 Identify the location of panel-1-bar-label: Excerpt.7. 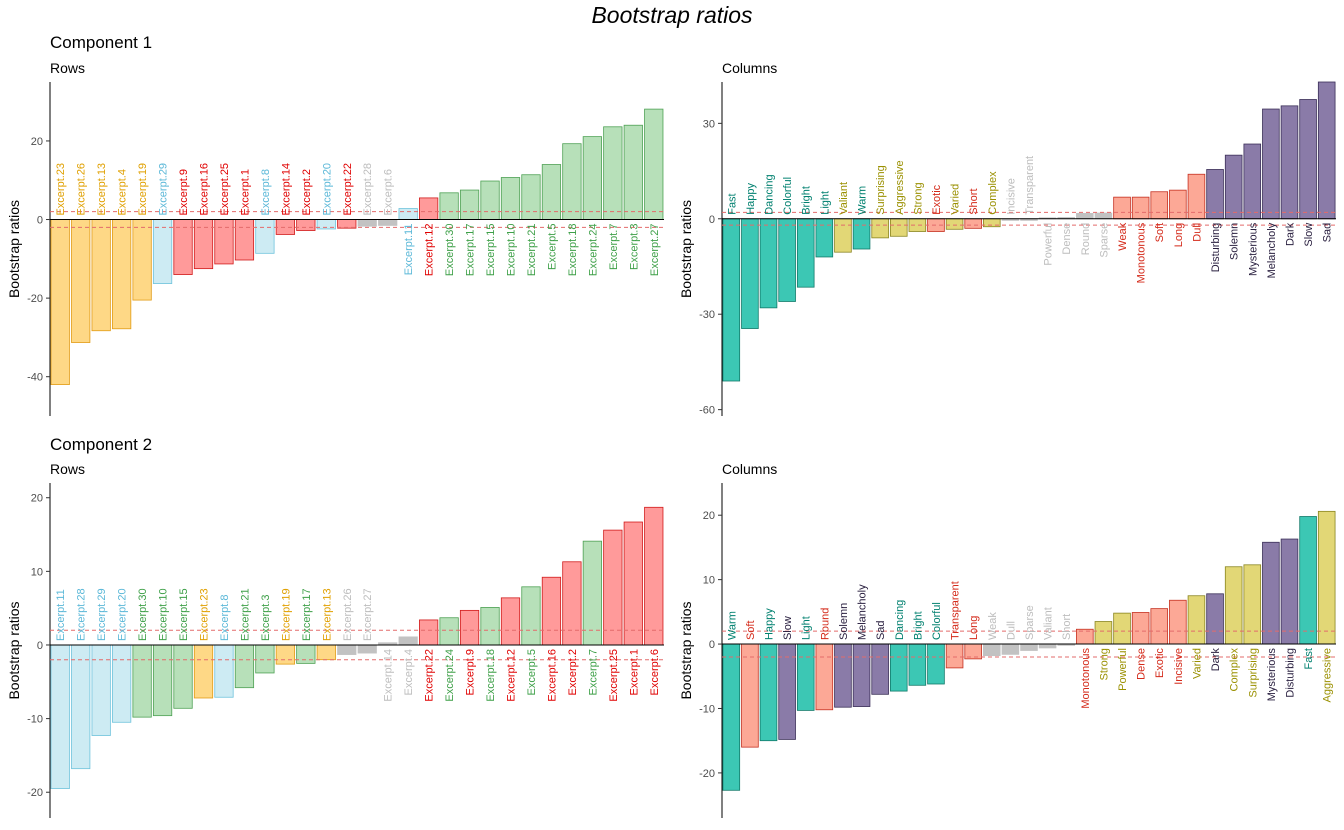
(614, 247).